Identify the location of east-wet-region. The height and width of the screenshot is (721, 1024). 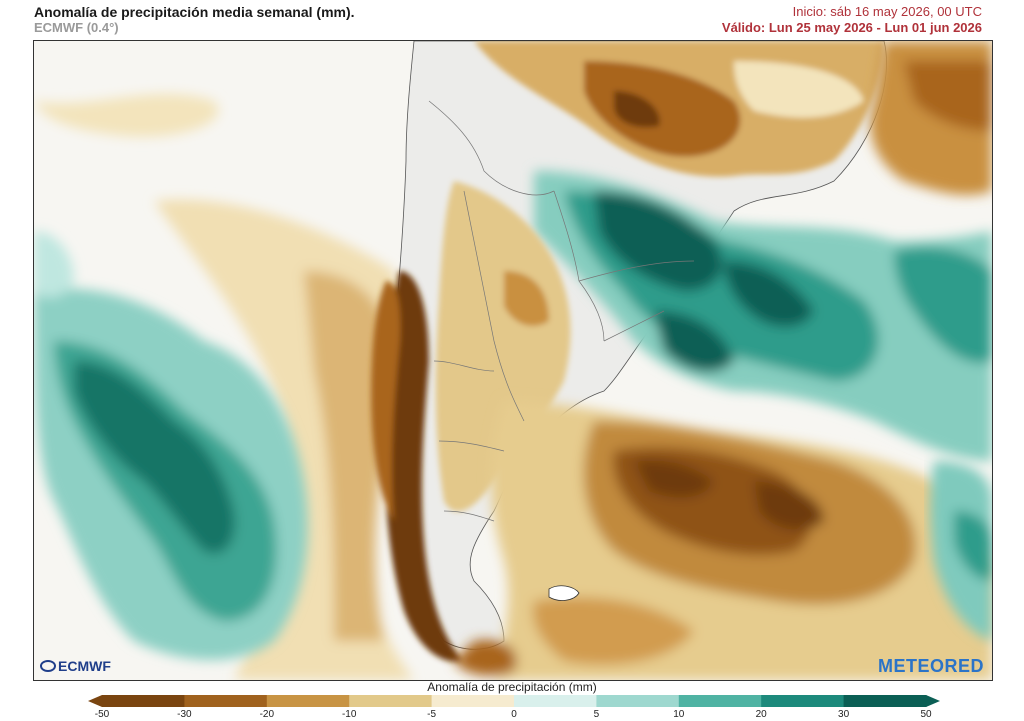
(961, 551).